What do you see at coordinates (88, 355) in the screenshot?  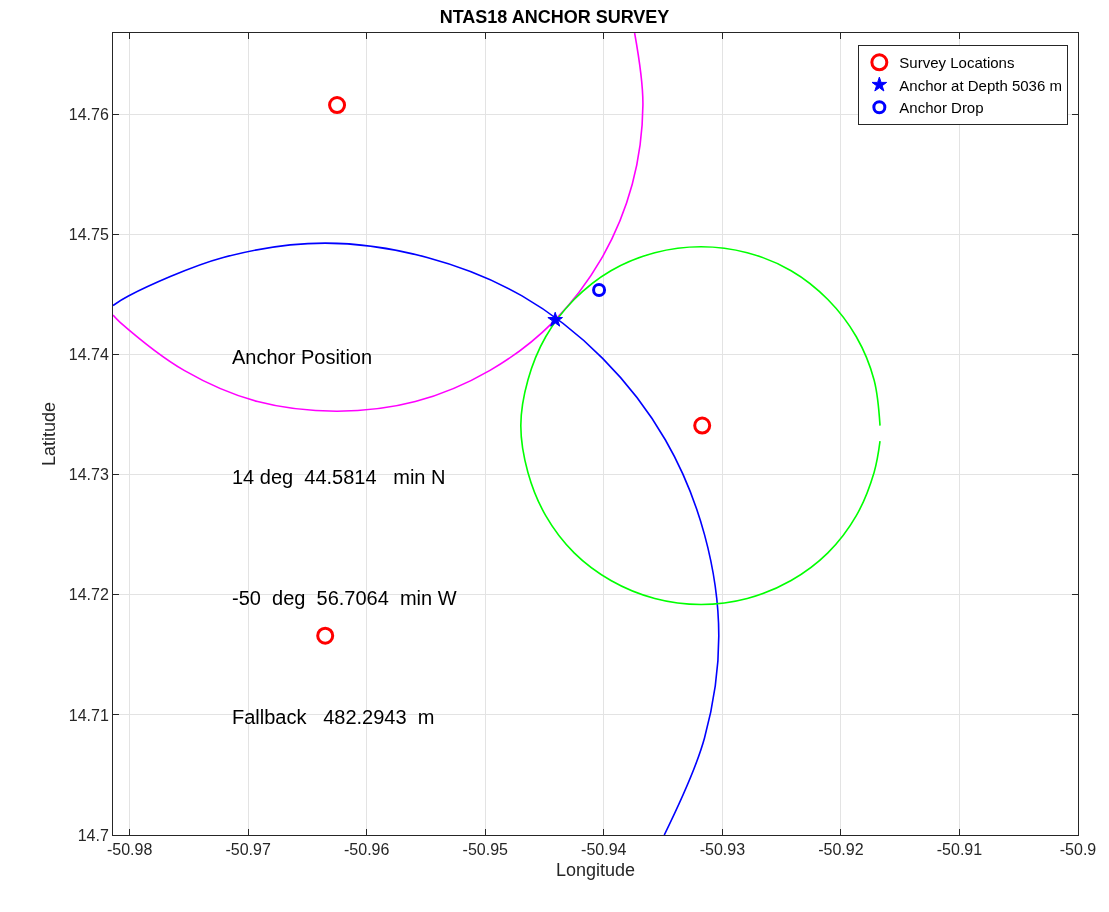 I see `y-tick-label: 14.74` at bounding box center [88, 355].